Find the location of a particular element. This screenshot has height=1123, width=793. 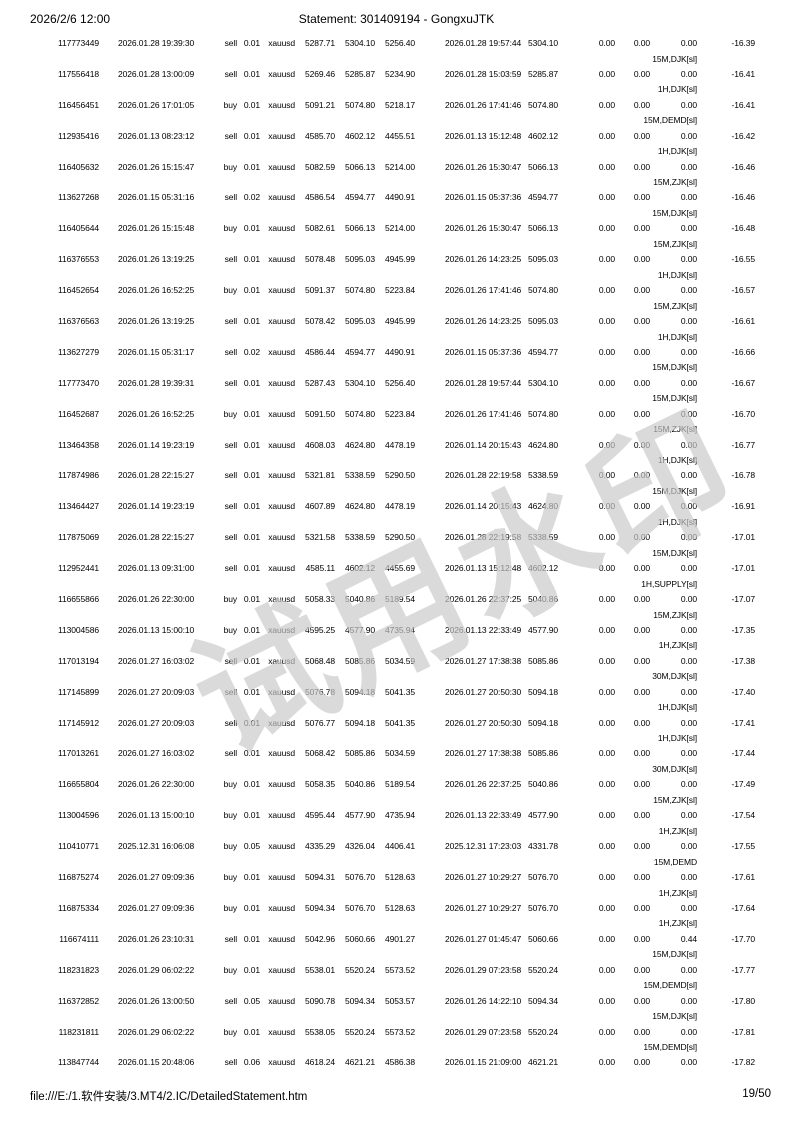

size-cell: 0.02 is located at coordinates (251, 197).